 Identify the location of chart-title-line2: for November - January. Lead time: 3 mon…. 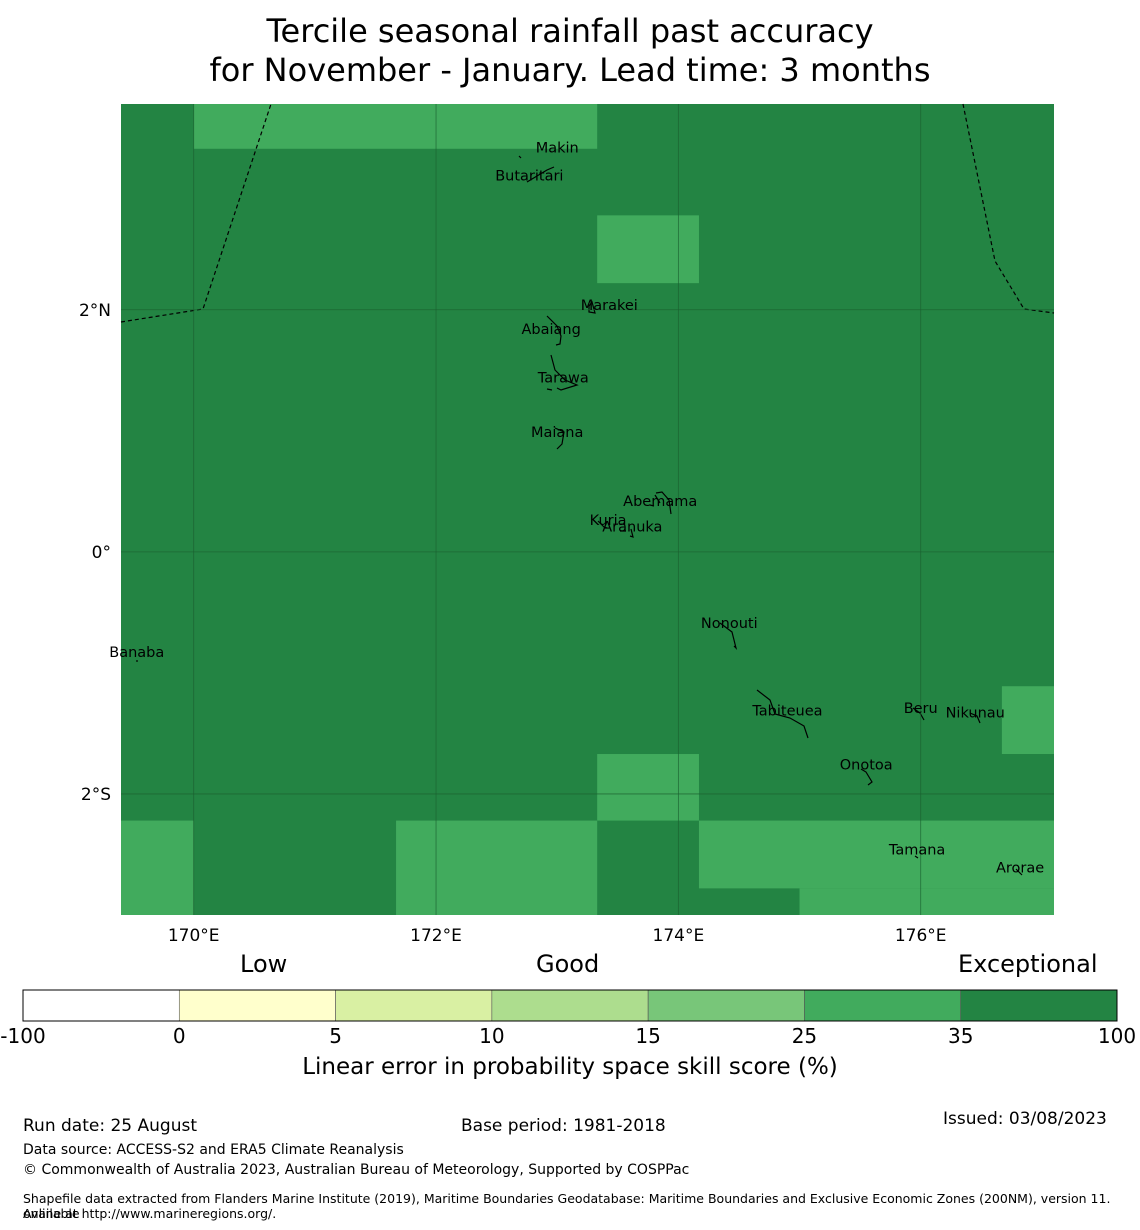
(570, 70).